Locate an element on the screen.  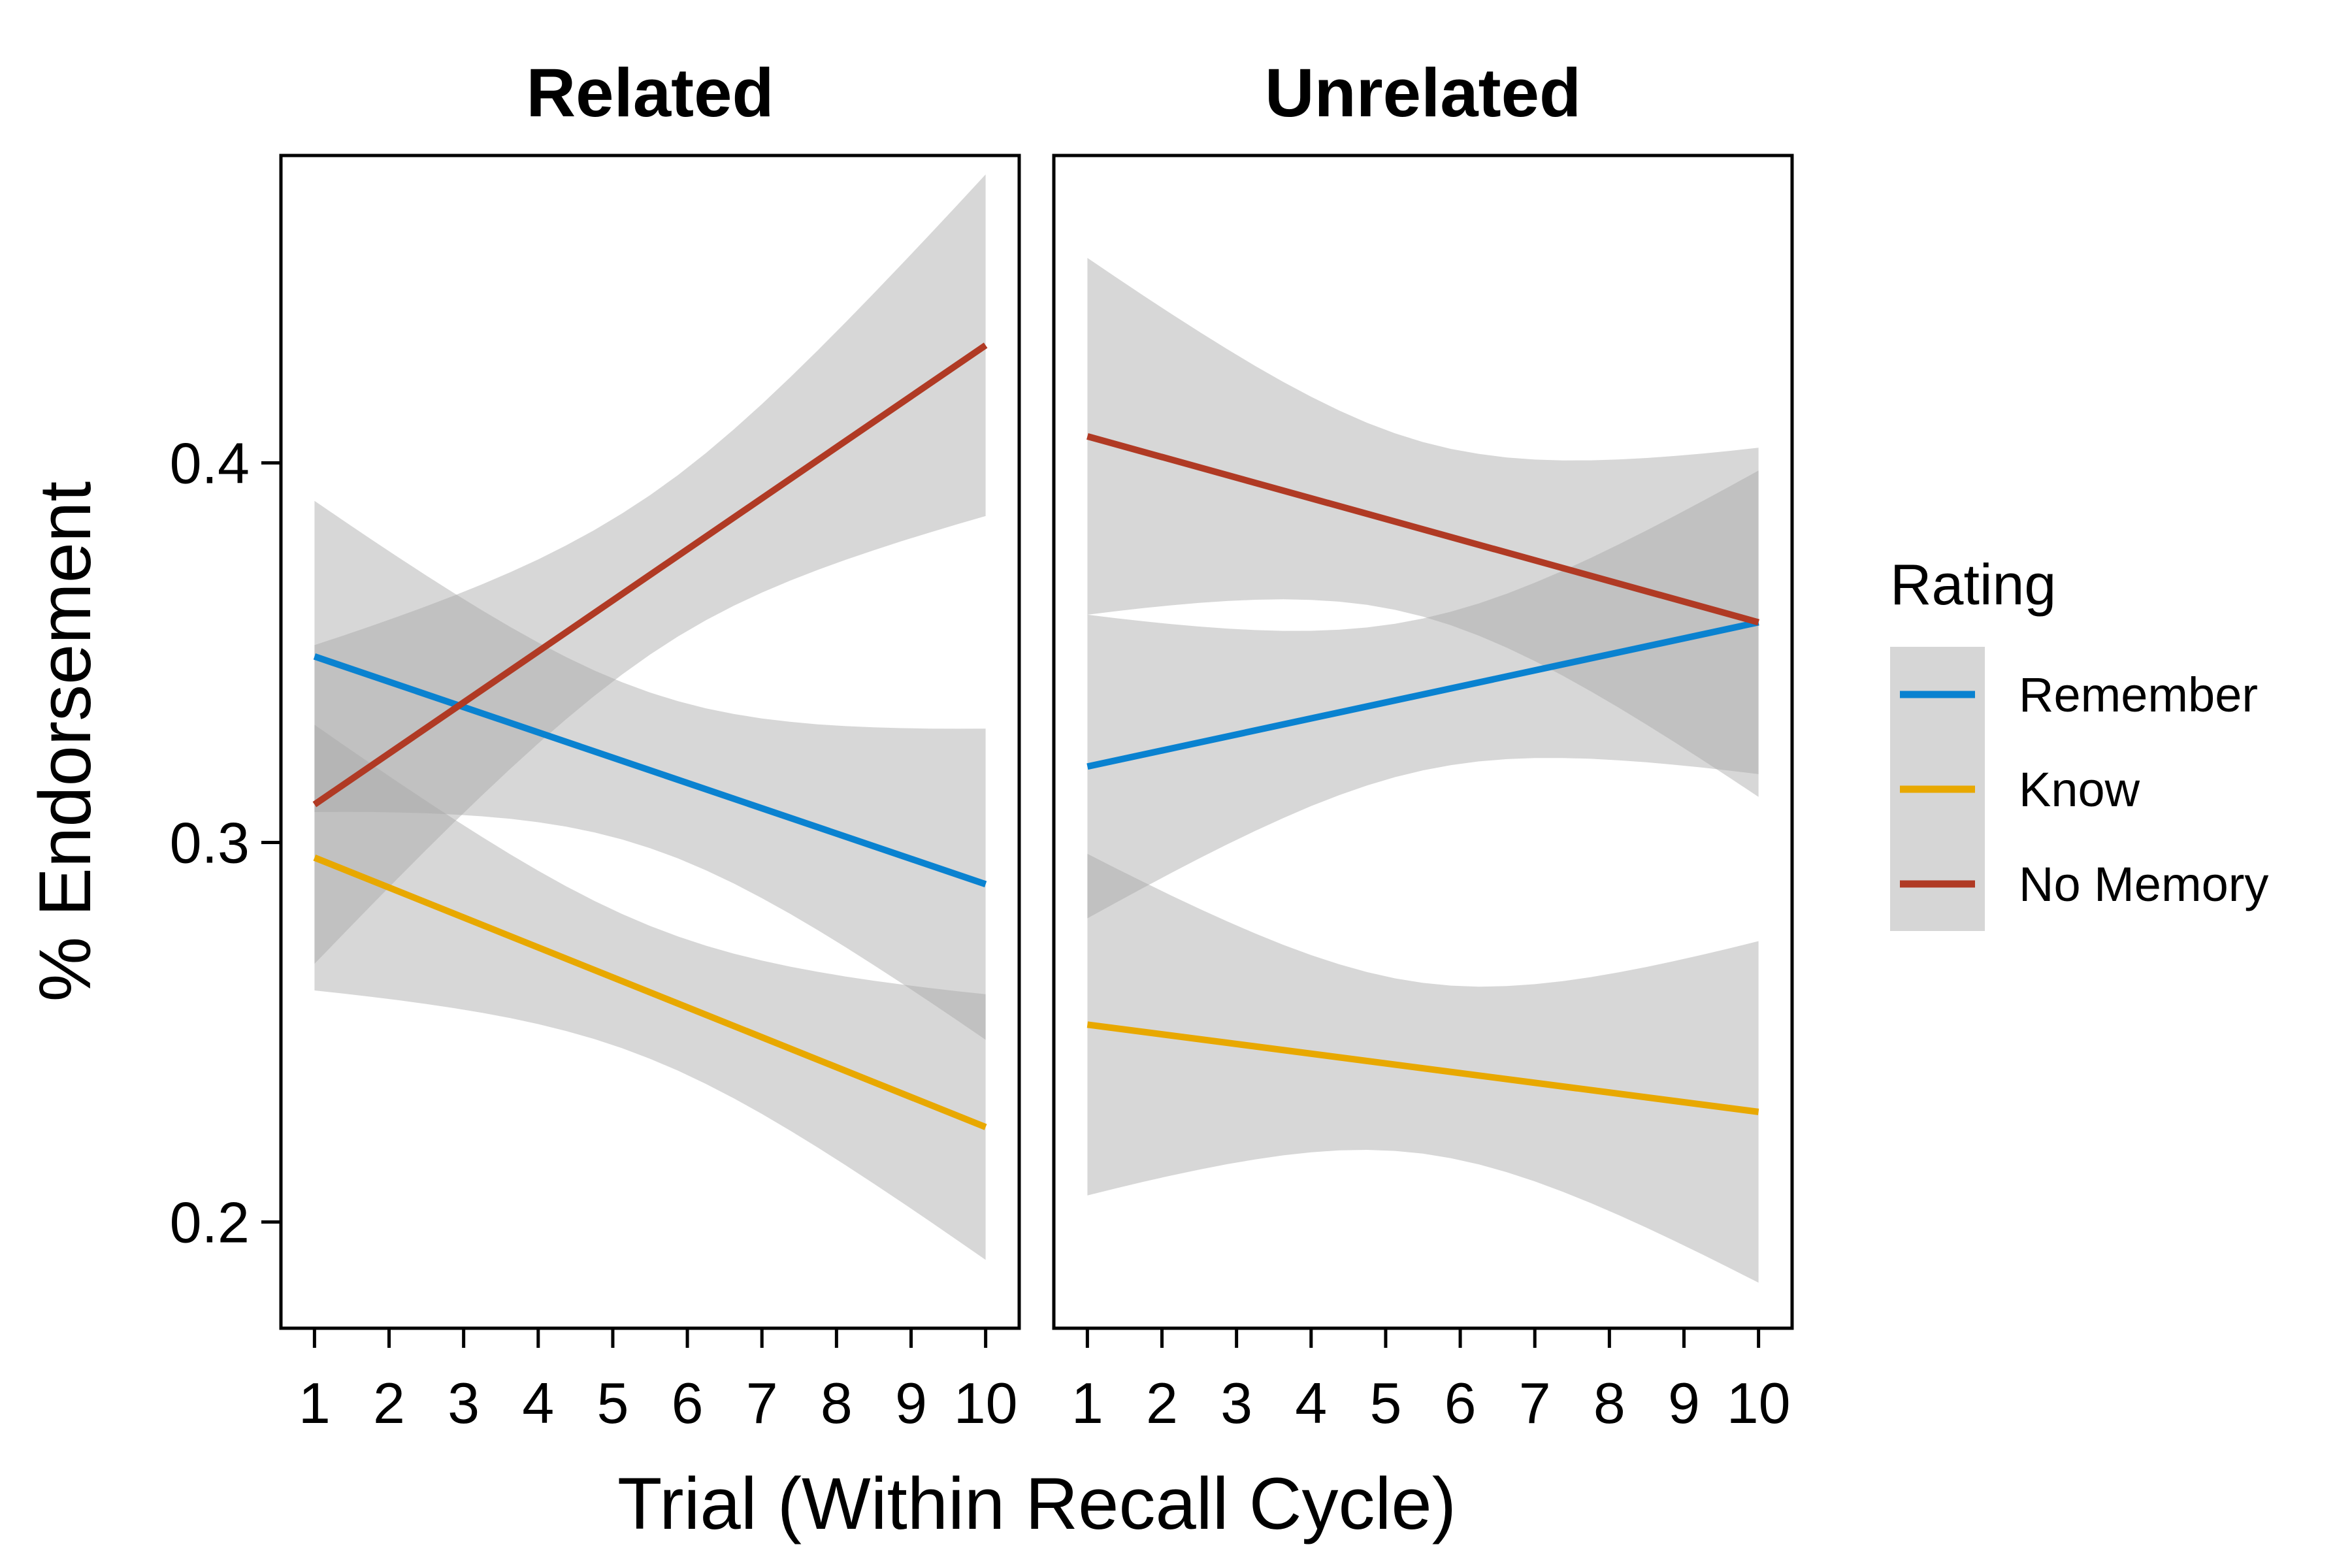
ci-band-related-no-memory is located at coordinates (650, 569).